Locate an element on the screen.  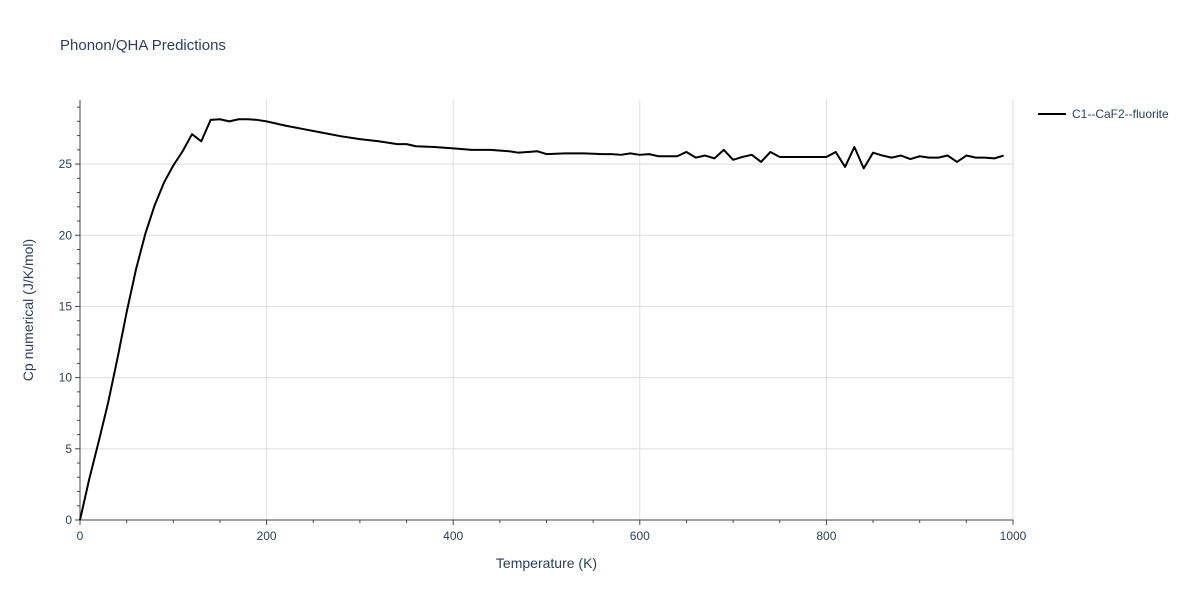
y-tick-label: 25 is located at coordinates (66, 164).